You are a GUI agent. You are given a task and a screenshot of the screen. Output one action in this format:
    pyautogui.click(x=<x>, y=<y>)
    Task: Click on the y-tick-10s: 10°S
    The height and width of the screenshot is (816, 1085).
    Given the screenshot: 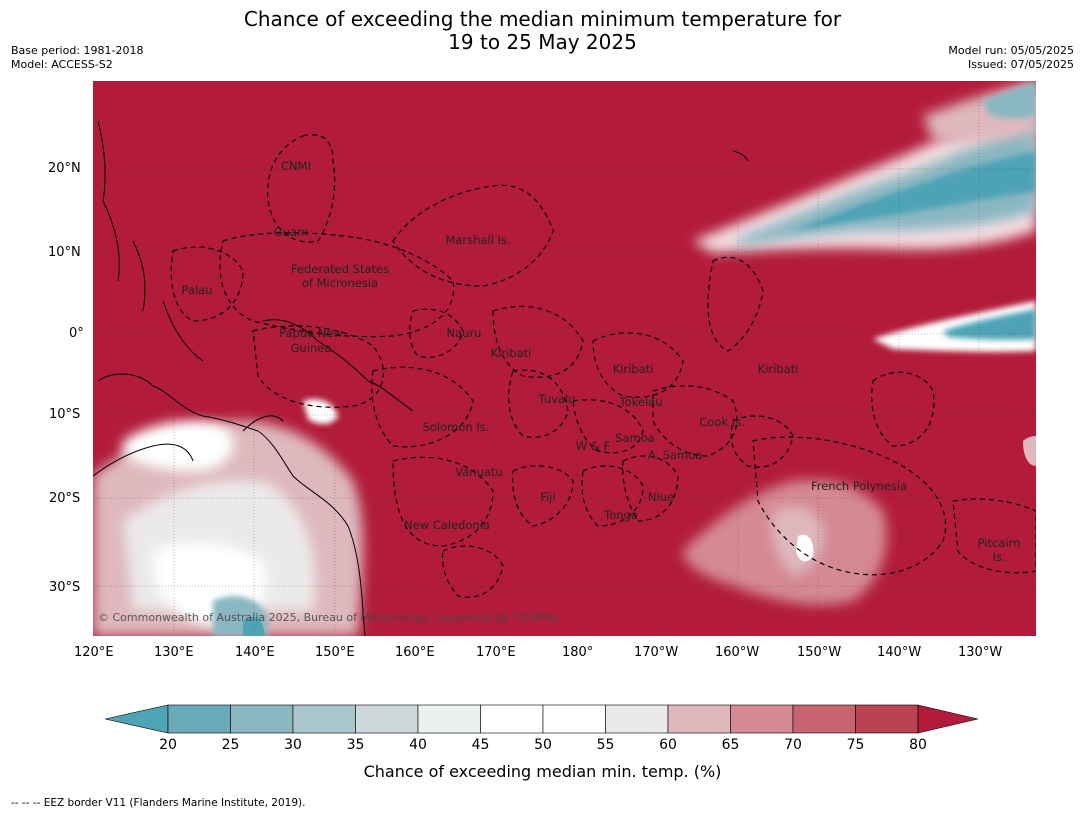 What is the action you would take?
    pyautogui.click(x=65, y=414)
    